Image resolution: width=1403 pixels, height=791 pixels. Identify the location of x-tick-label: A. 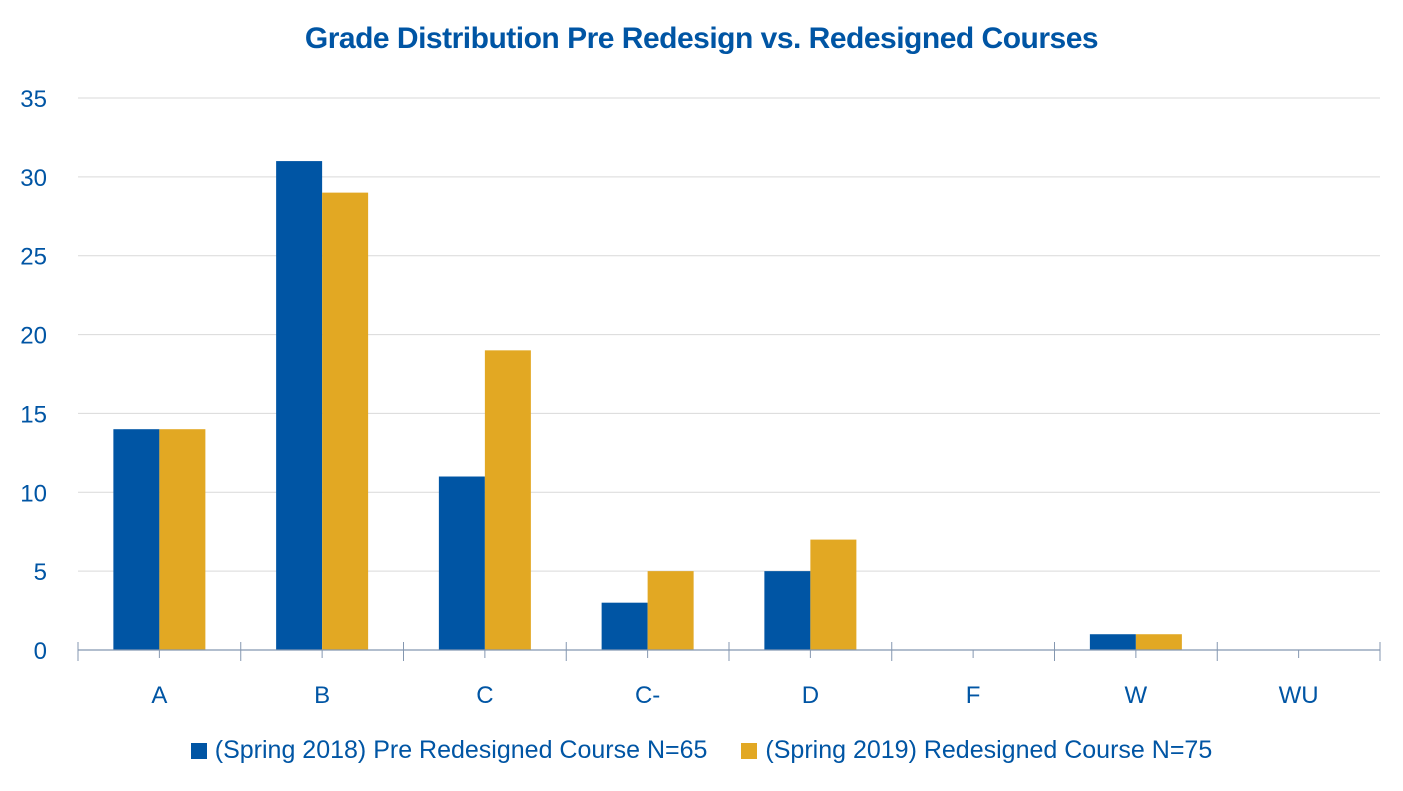
(159, 695).